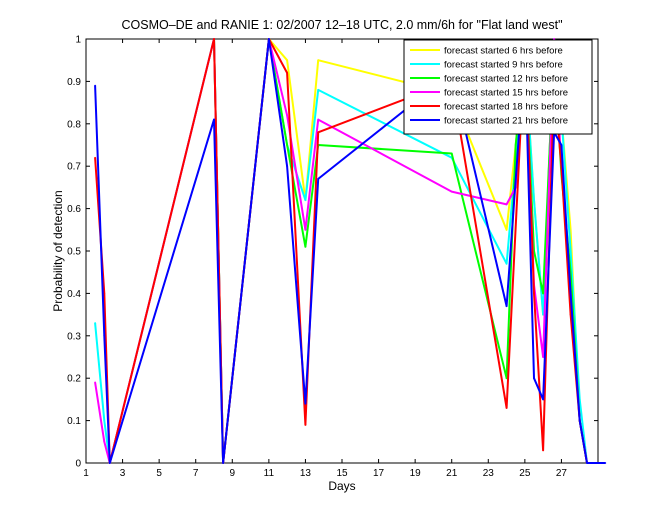  Describe the element at coordinates (233, 473) in the screenshot. I see `x-tick-label: 9` at that location.